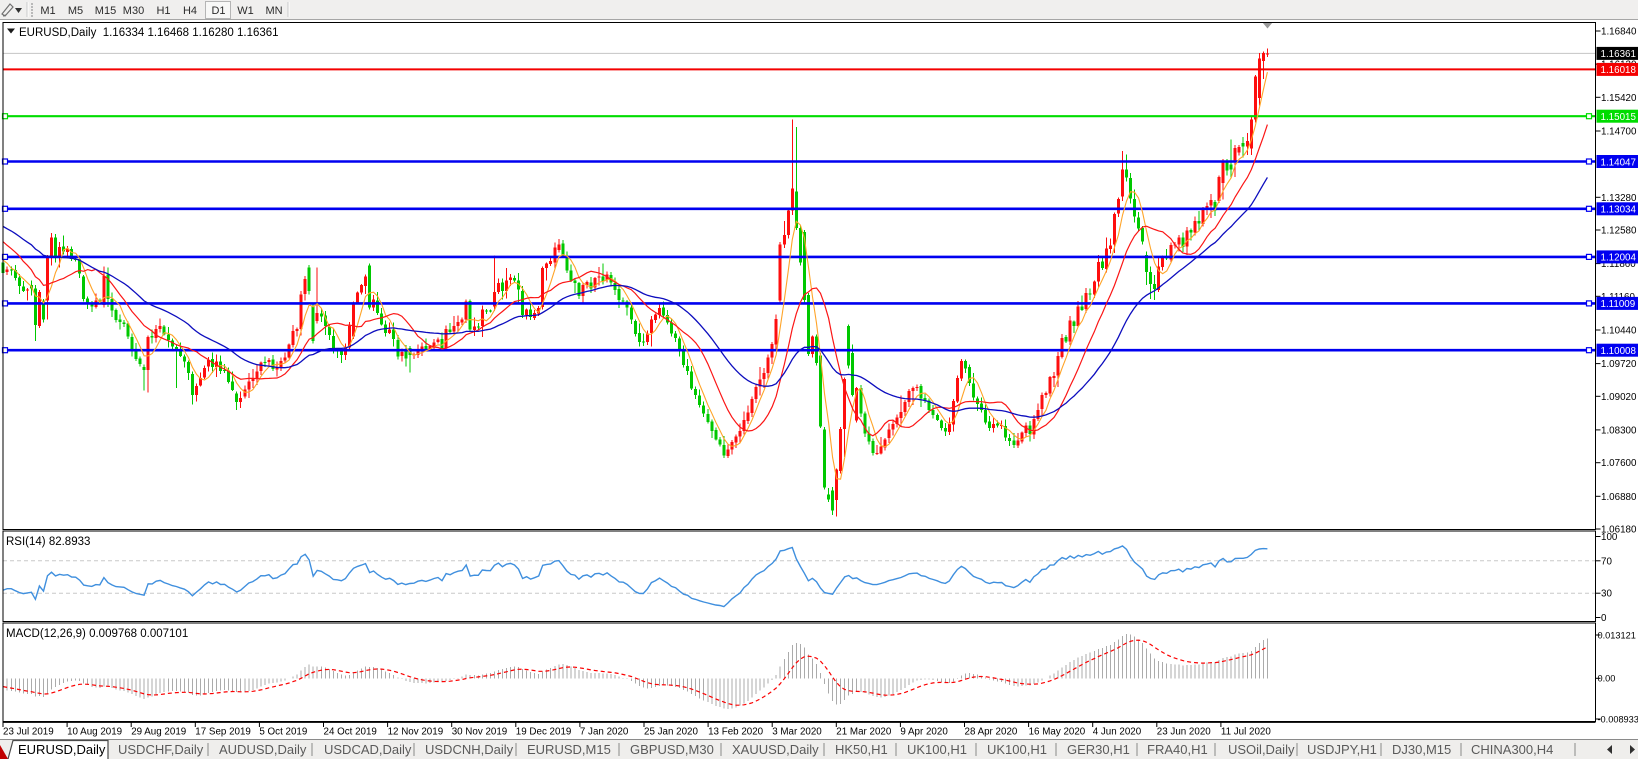 The height and width of the screenshot is (764, 1638). I want to click on svg-text: USDCHF,Daily, so click(161, 749).